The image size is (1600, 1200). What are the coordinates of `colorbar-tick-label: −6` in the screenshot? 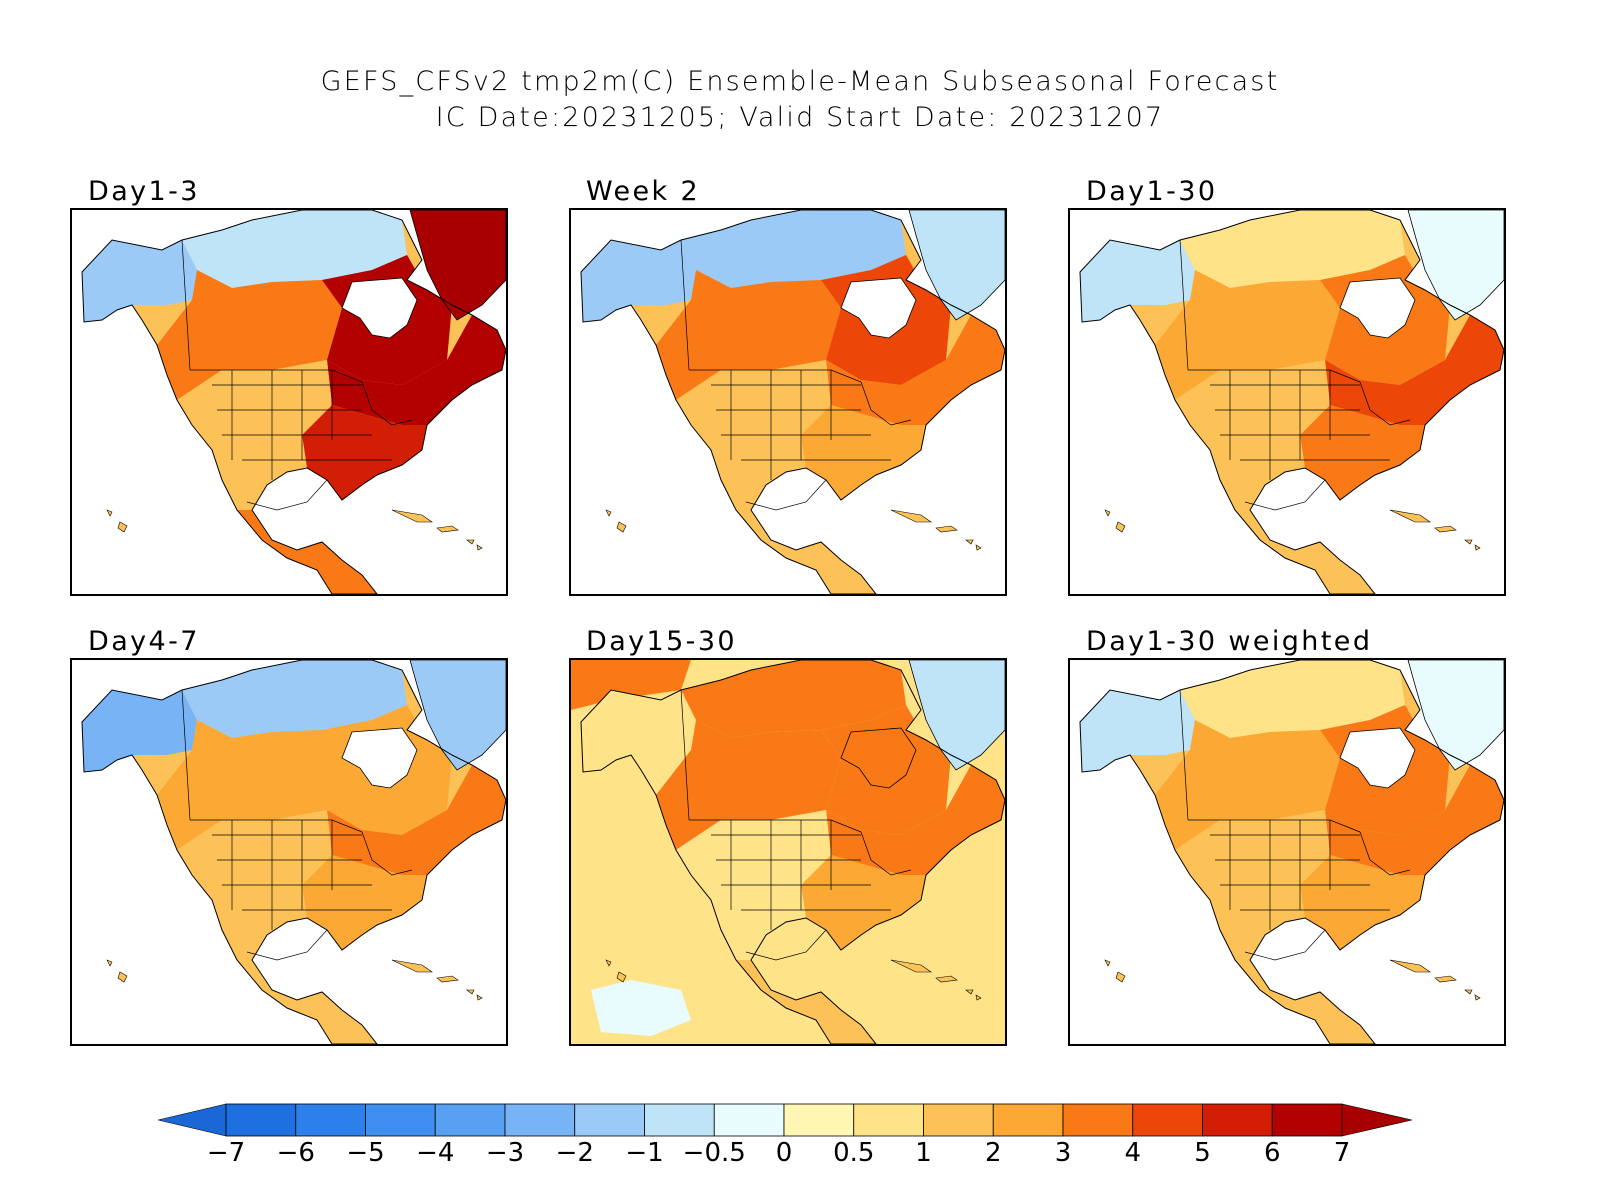 It's located at (295, 1153).